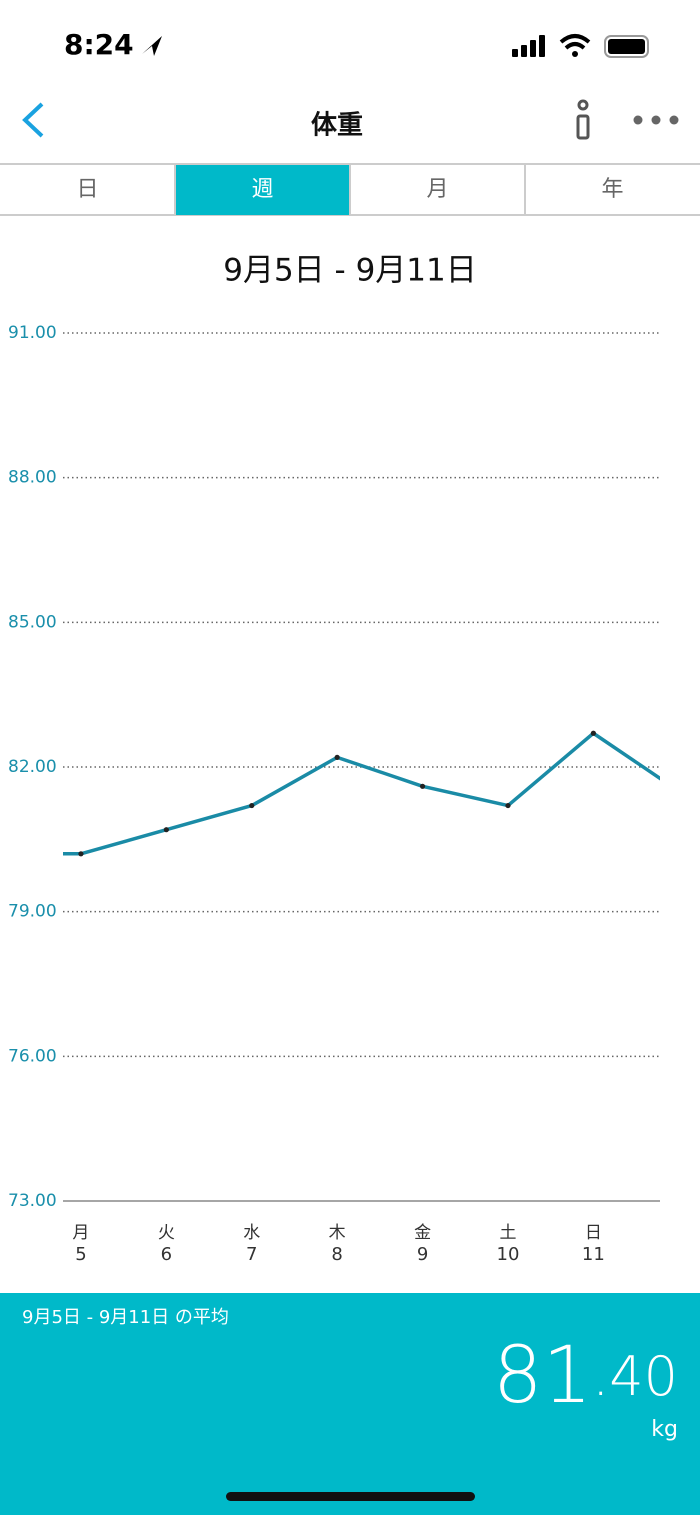 The height and width of the screenshot is (1515, 700). Describe the element at coordinates (251, 1233) in the screenshot. I see `x-weekday-label: 水` at that location.